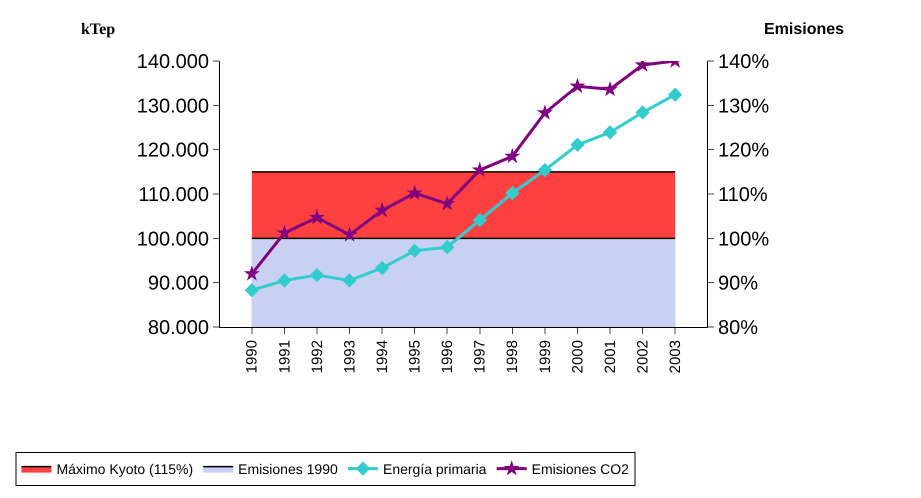 The width and height of the screenshot is (921, 498). I want to click on x-tick-label: 1992, so click(317, 357).